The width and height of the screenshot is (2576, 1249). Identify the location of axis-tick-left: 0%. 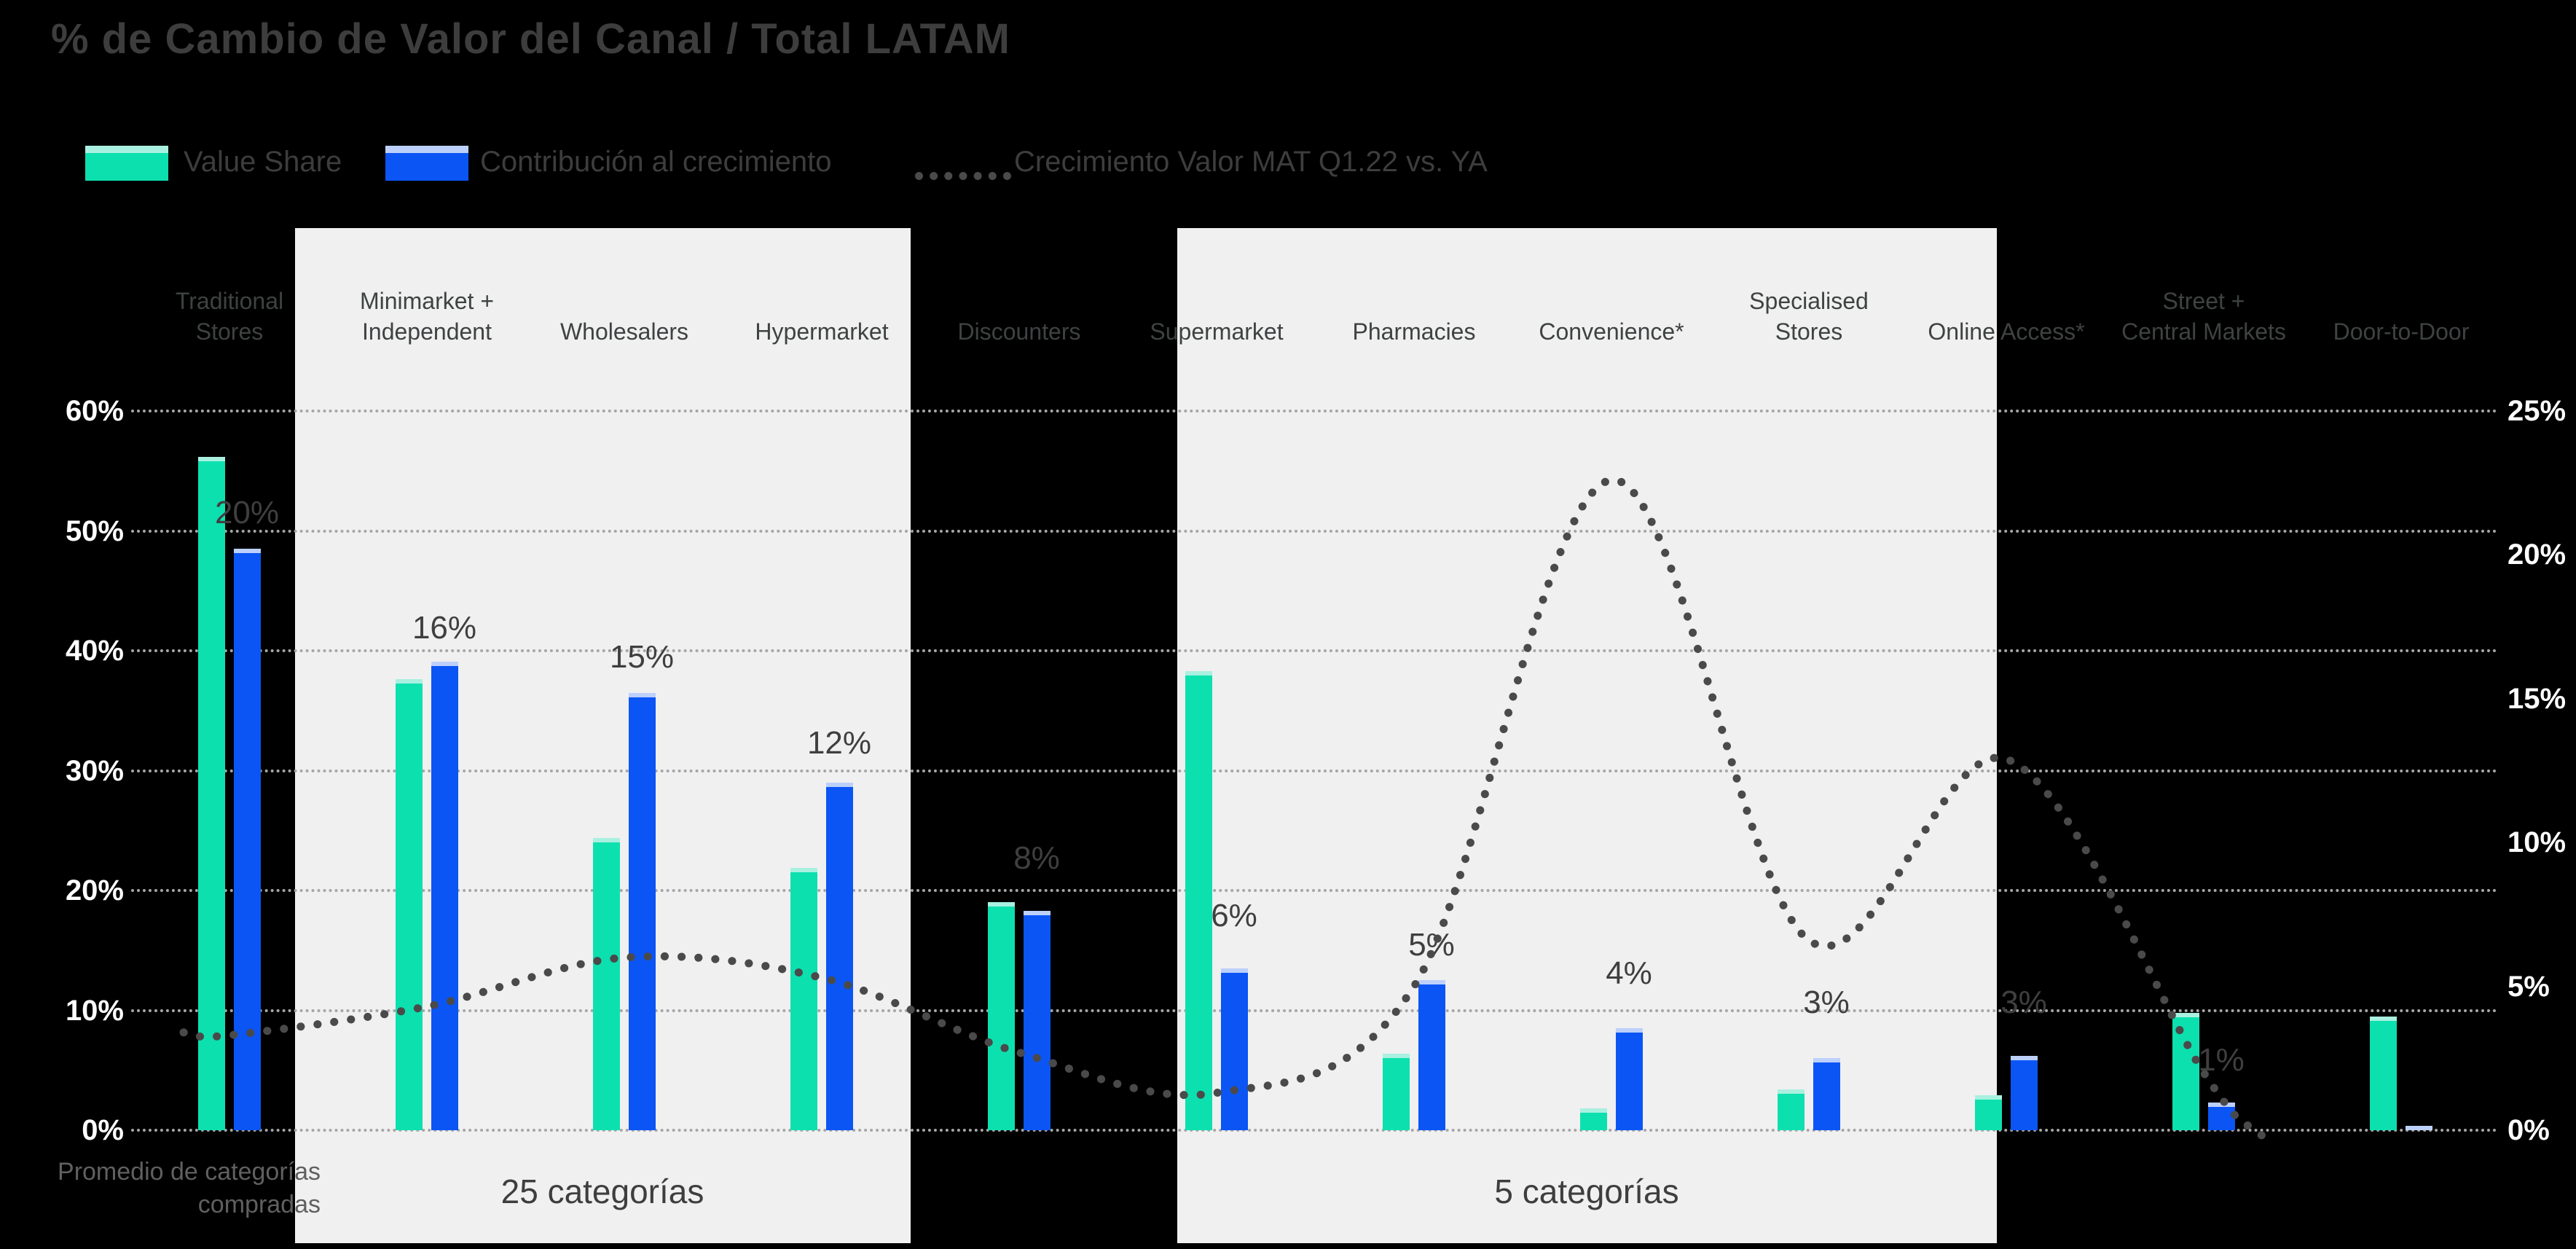
(103, 1130).